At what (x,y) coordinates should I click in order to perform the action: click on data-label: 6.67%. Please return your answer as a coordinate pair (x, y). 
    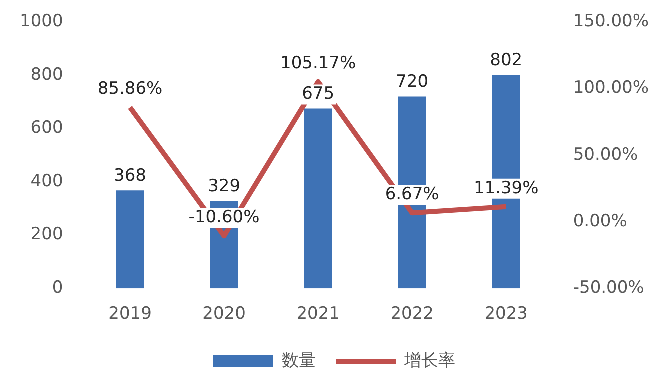
    Looking at the image, I should click on (412, 194).